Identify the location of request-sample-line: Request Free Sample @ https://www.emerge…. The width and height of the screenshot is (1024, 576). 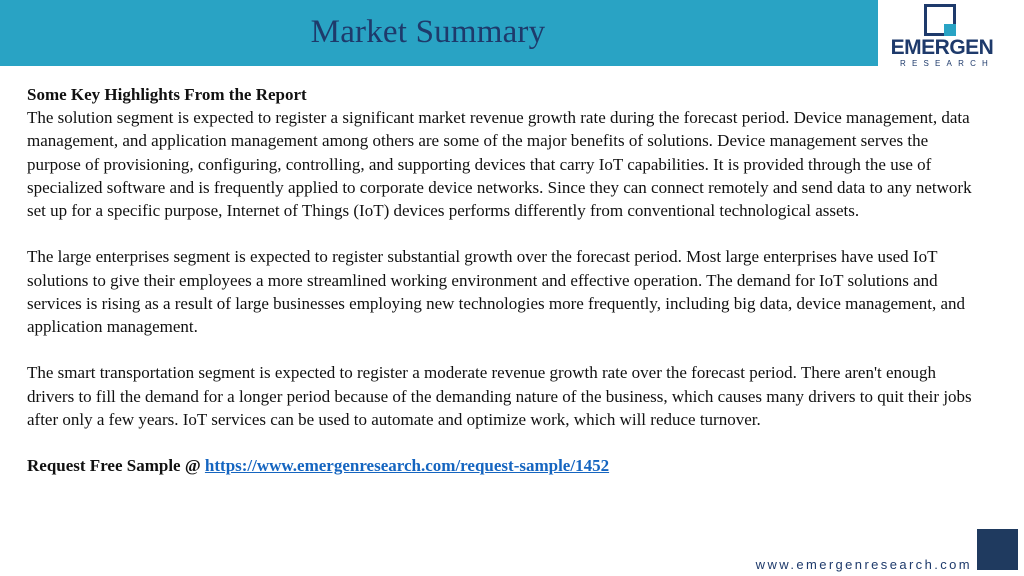
(504, 465).